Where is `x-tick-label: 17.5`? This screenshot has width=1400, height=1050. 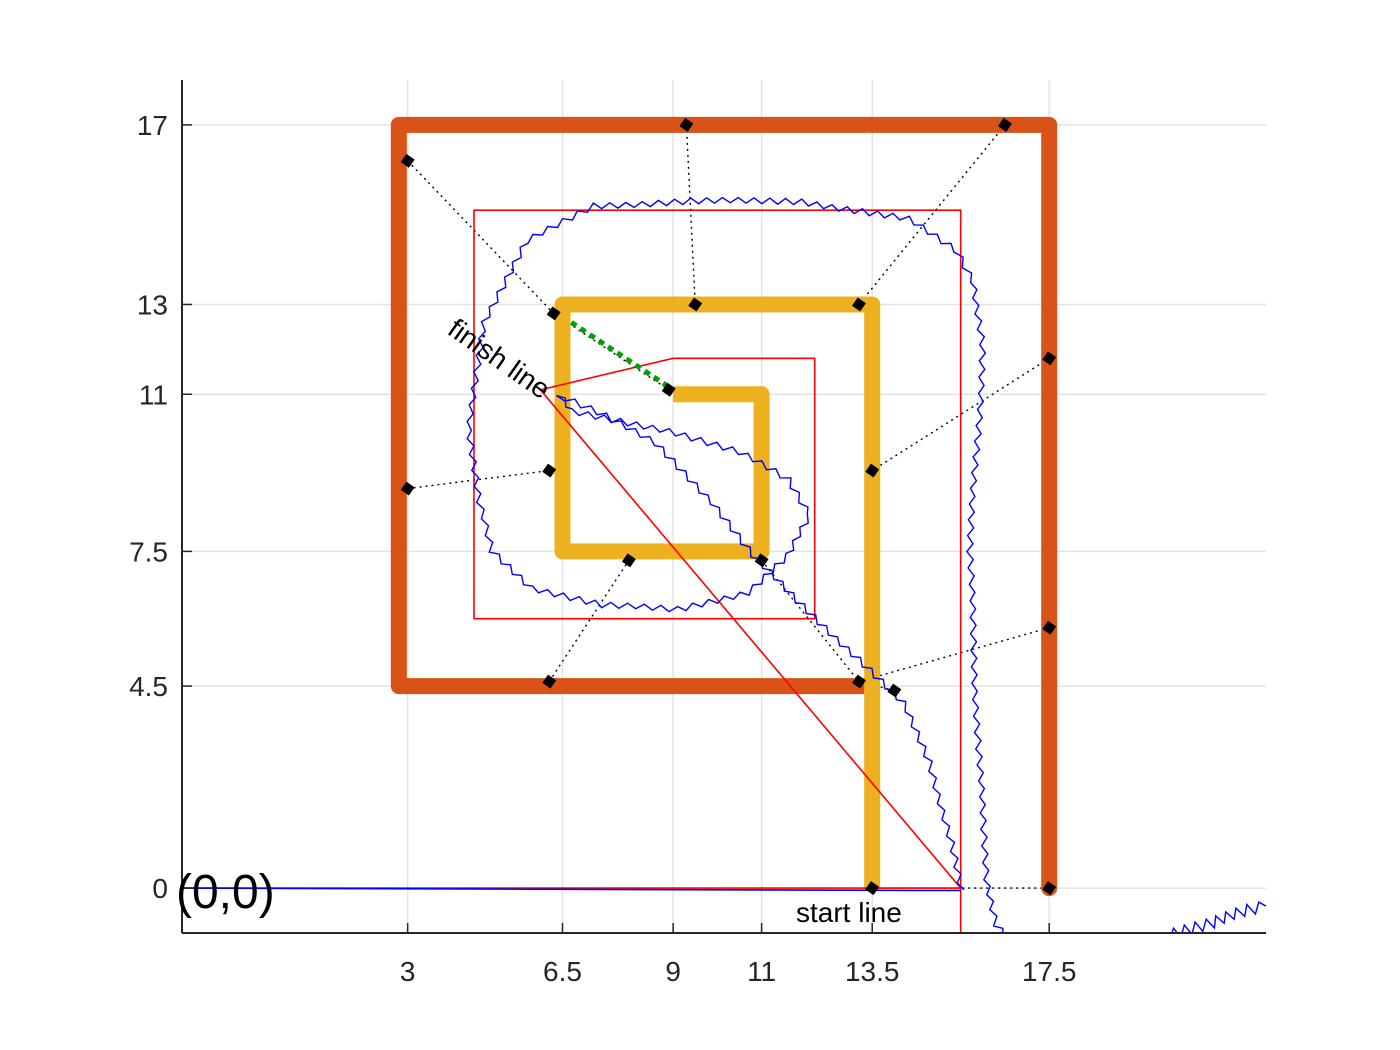 x-tick-label: 17.5 is located at coordinates (1049, 971).